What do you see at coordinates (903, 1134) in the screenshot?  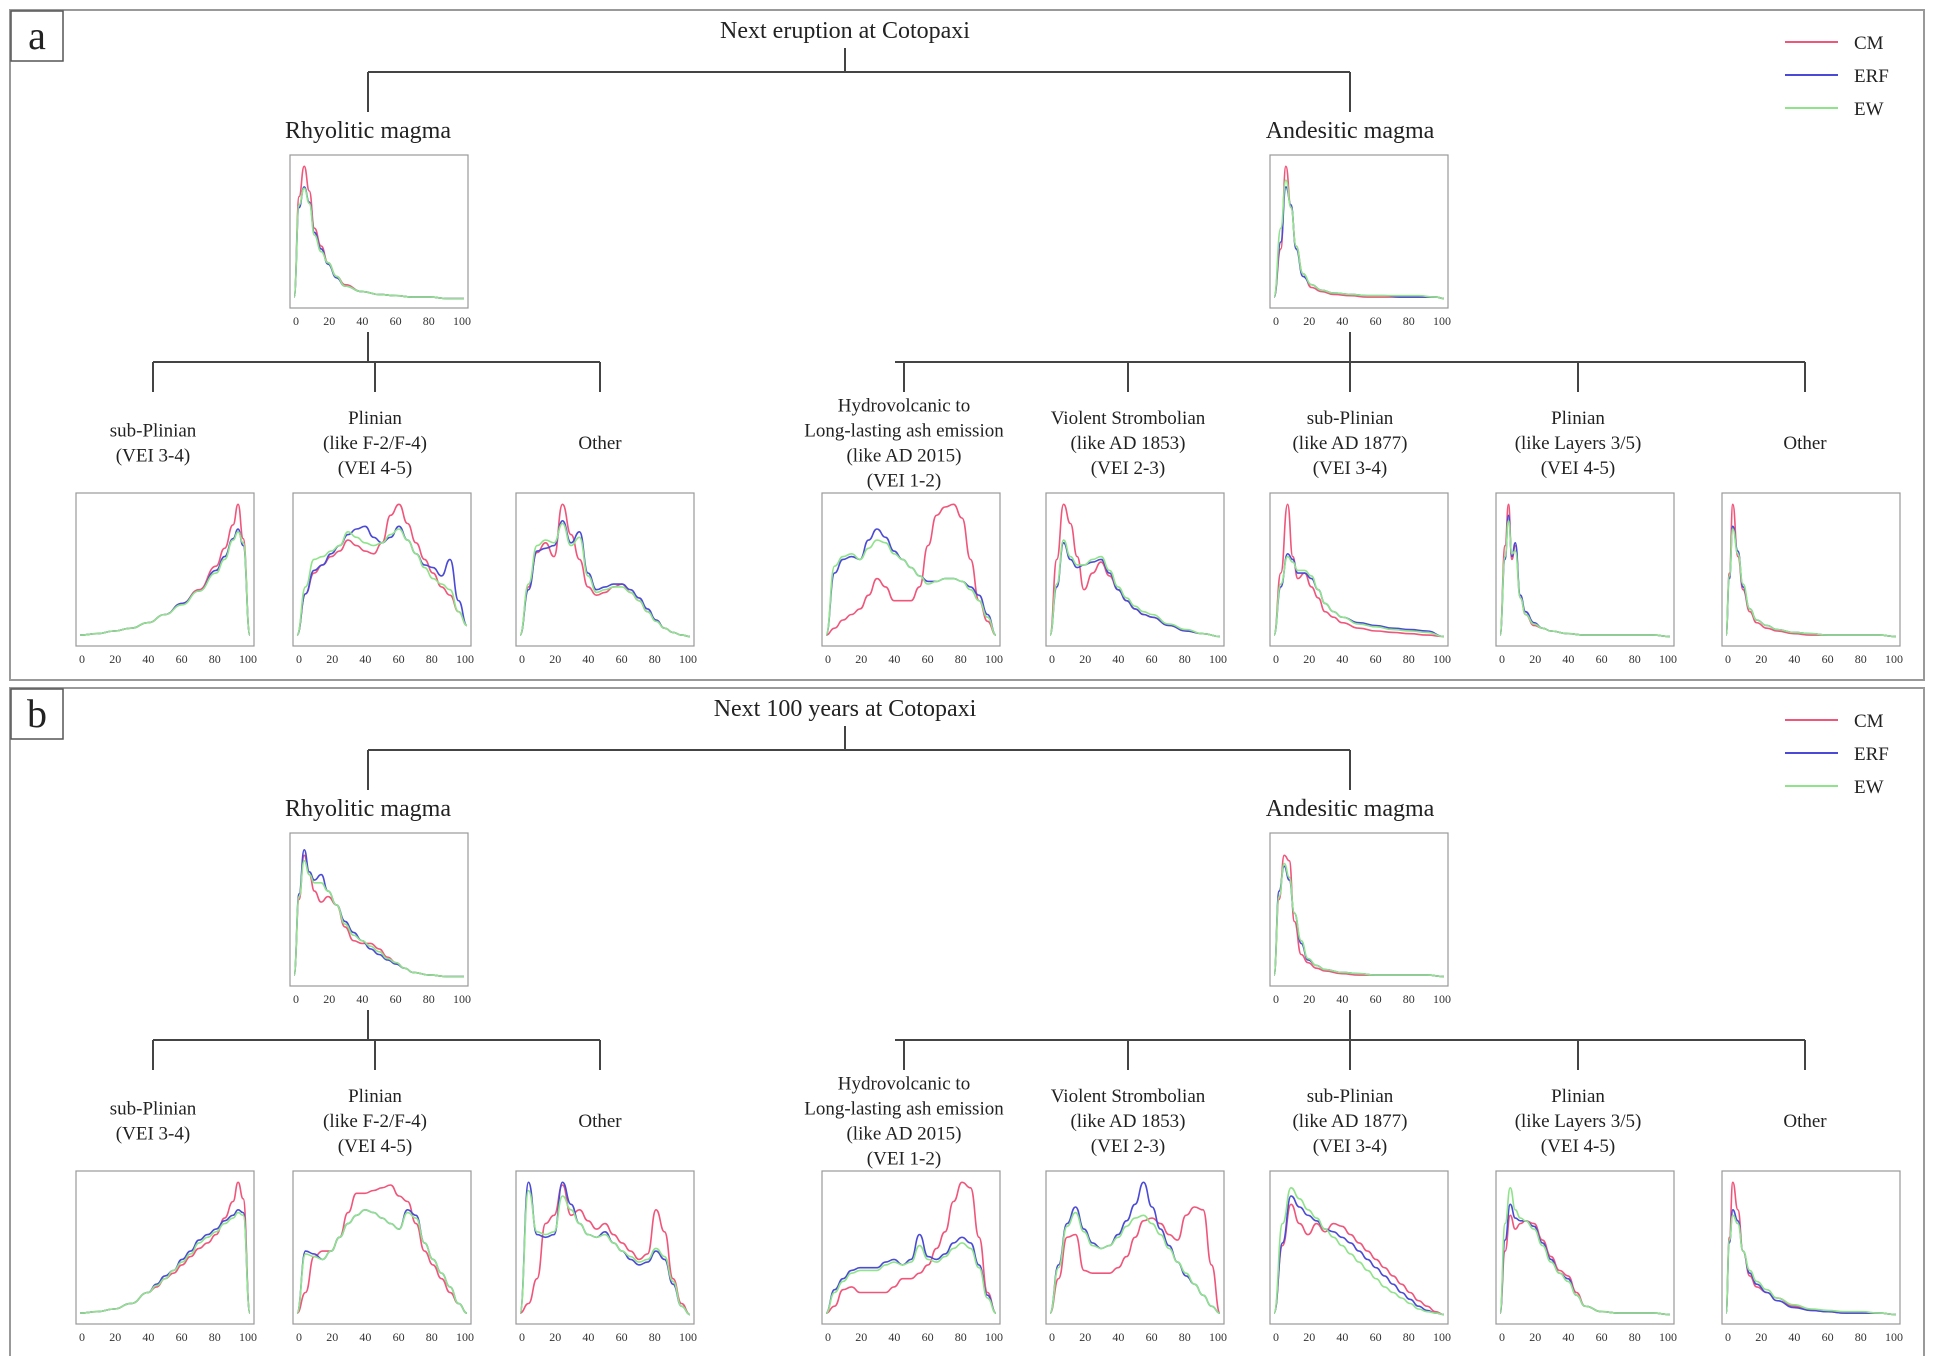 I see `eruption-style-label: (like AD 2015)` at bounding box center [903, 1134].